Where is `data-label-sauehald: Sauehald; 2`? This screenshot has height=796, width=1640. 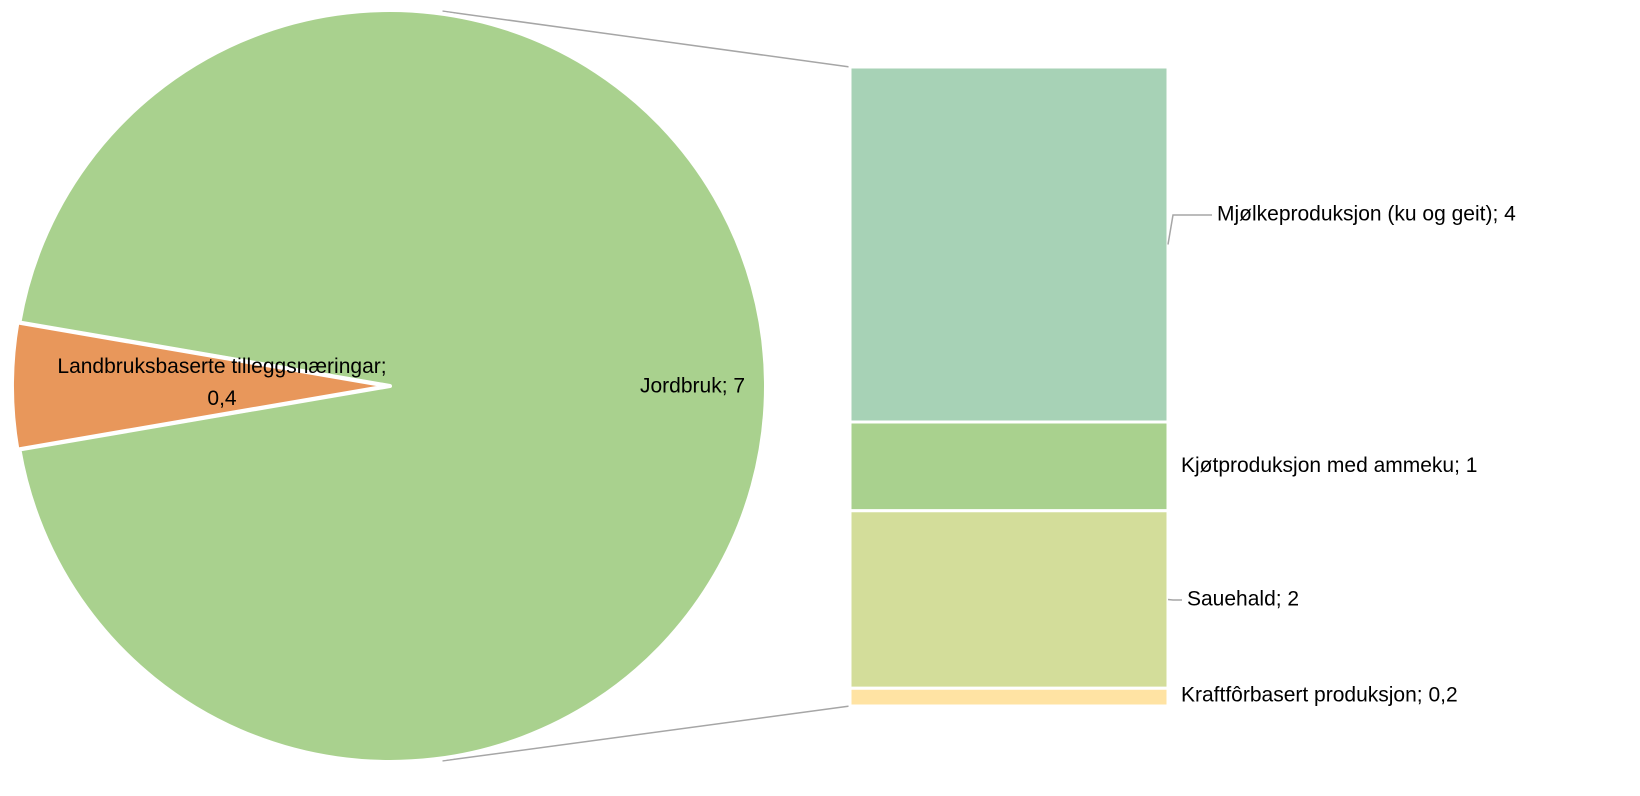
data-label-sauehald: Sauehald; 2 is located at coordinates (1243, 599).